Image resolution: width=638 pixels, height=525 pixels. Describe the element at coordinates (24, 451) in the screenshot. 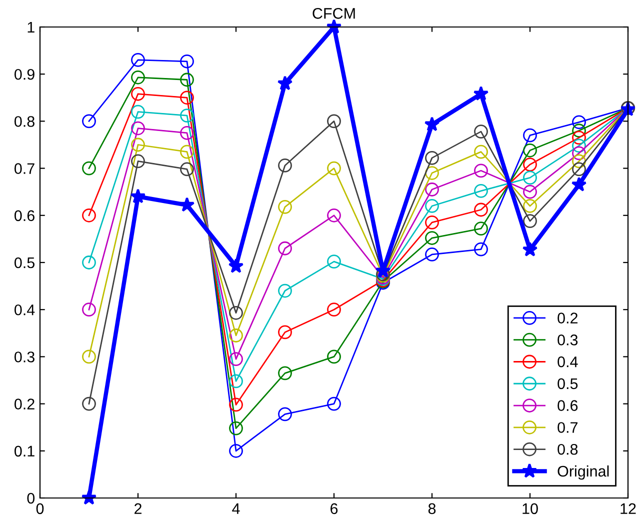

I see `y-tick-label: 0.1` at that location.